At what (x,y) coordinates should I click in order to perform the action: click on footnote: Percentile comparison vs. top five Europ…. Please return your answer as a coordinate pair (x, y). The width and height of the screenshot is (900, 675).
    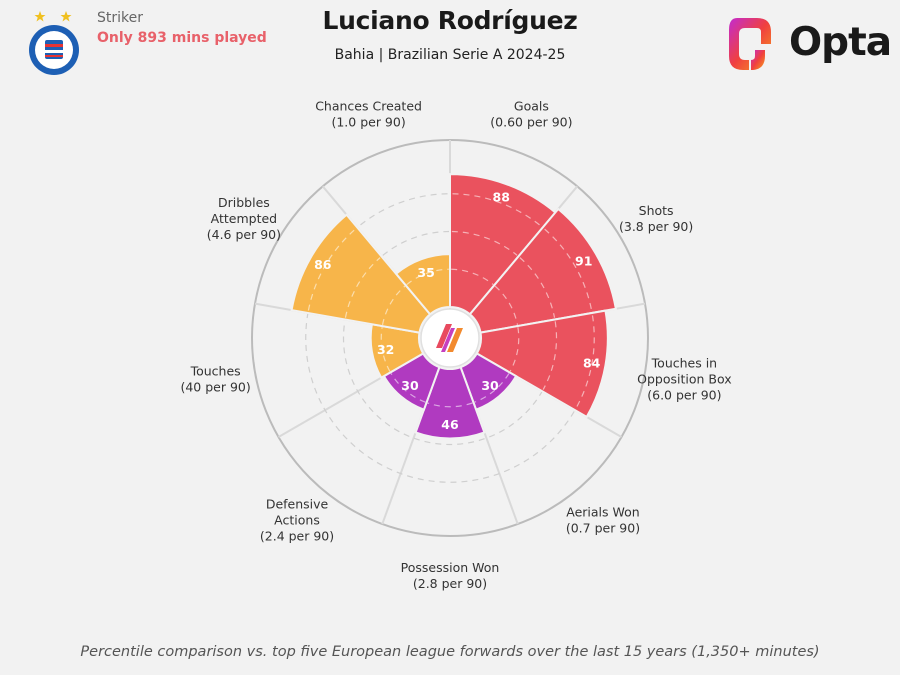
    Looking at the image, I should click on (450, 652).